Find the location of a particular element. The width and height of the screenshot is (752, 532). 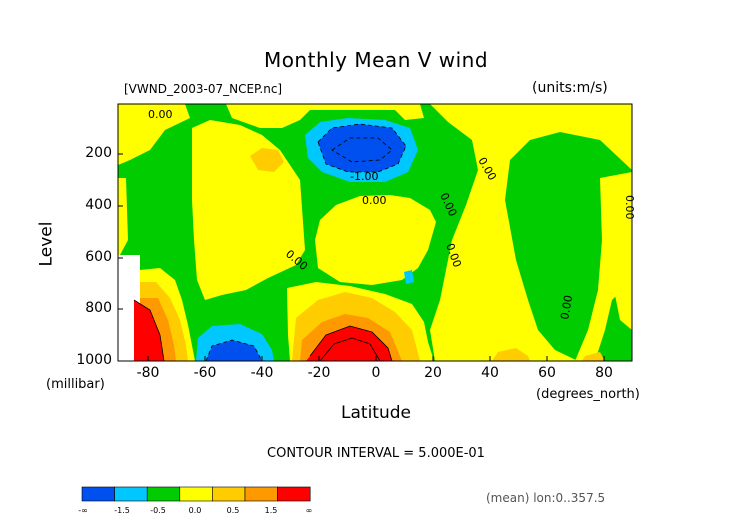

chart-title: Monthly Mean V wind is located at coordinates (376, 60).